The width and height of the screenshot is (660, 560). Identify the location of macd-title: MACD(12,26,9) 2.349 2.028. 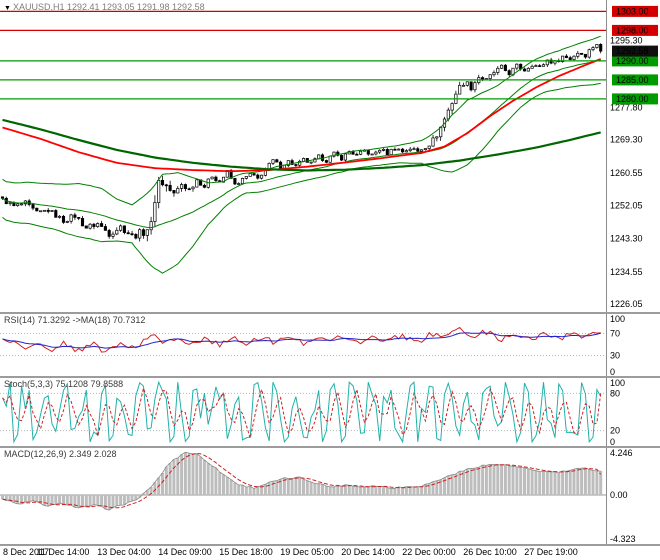
(60, 454).